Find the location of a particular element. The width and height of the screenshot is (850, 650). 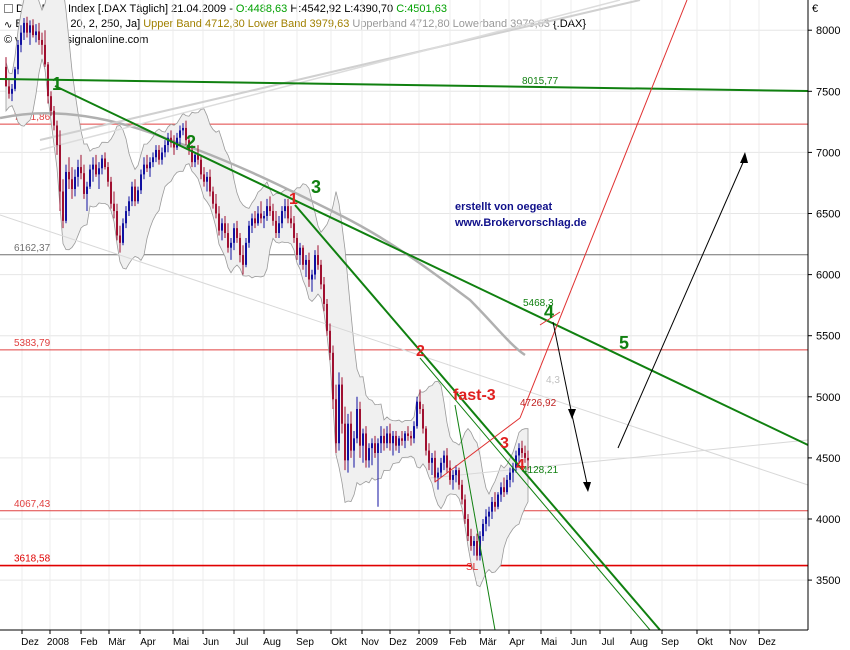

red-projection is located at coordinates (603, 209).